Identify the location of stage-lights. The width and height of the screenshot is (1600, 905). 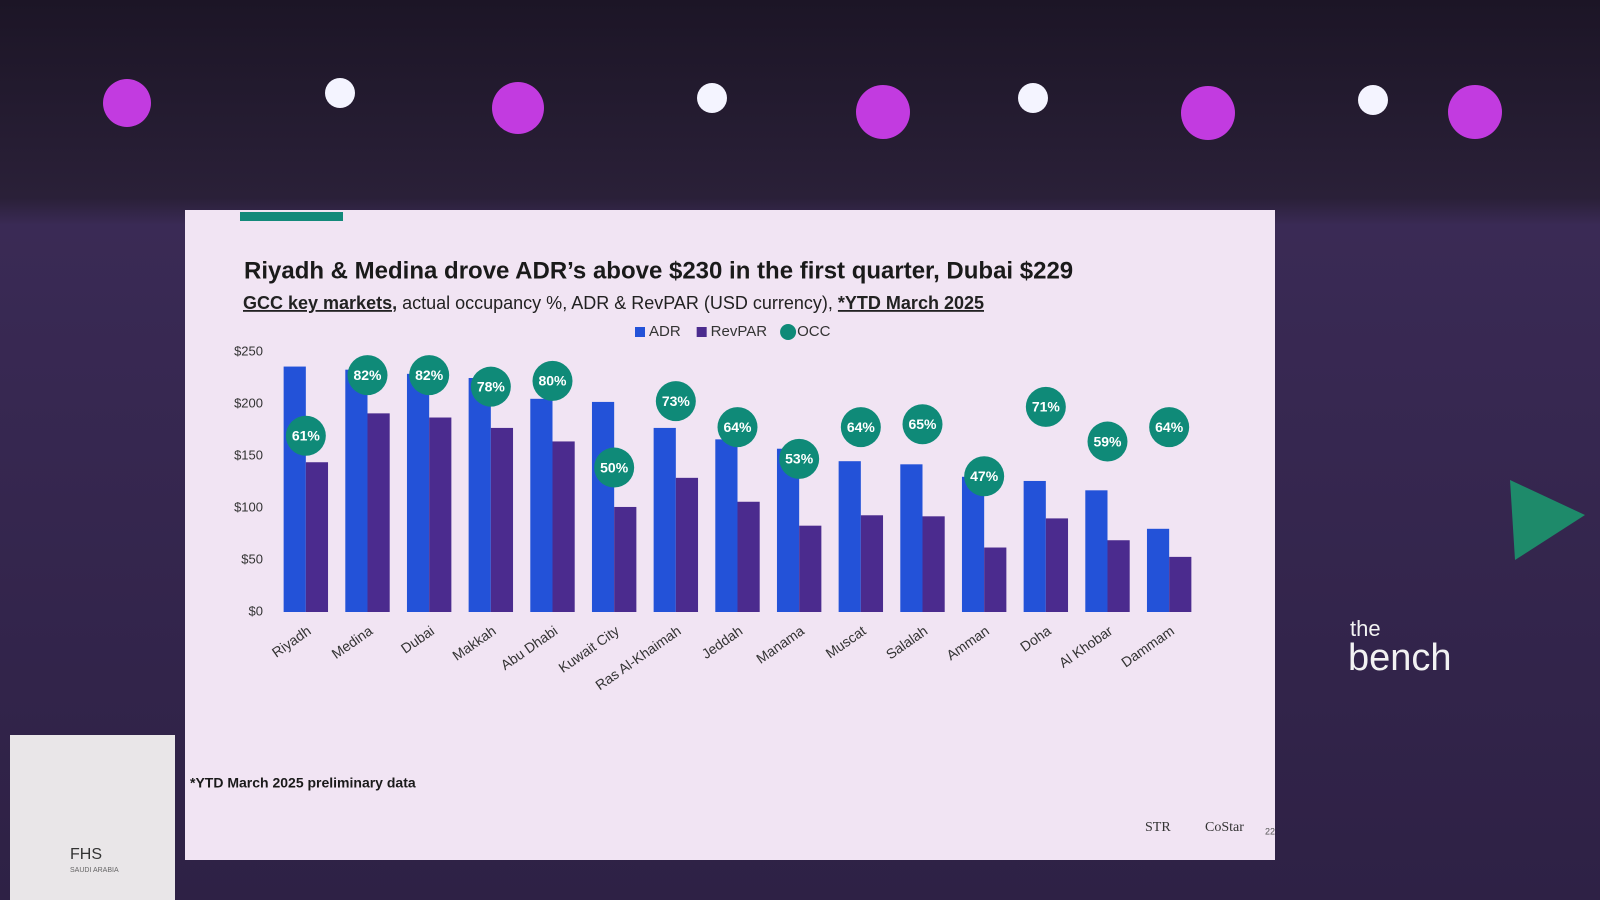
(802, 109).